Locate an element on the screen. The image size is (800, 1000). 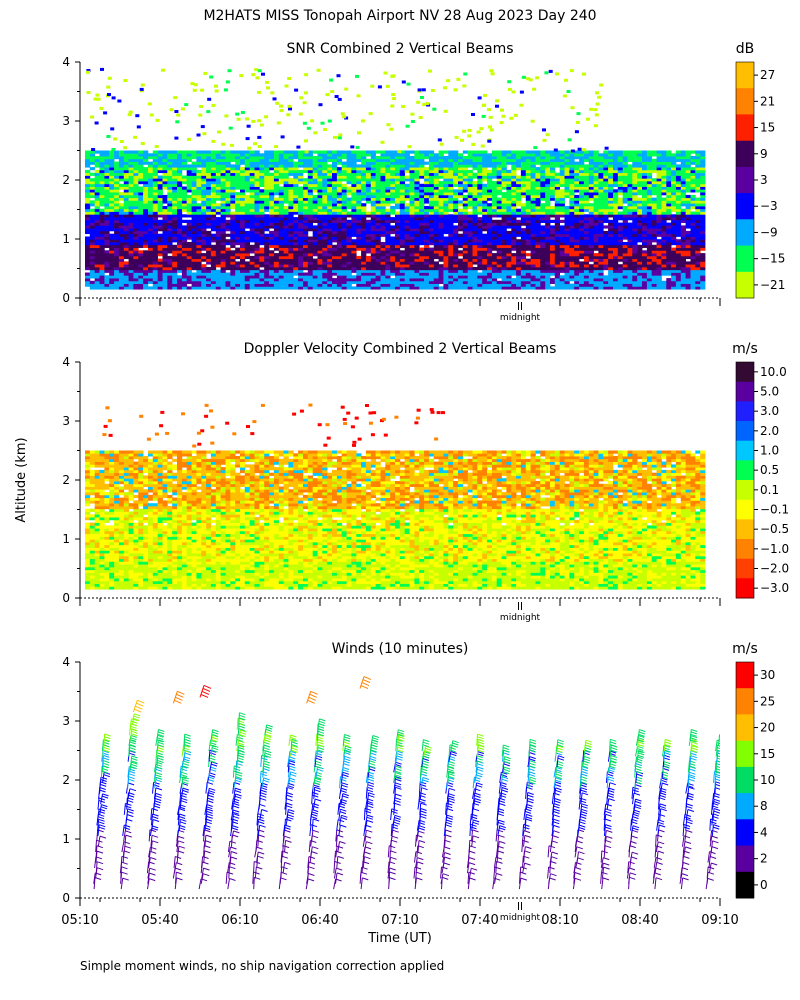
x-tick-label: 05:40 is located at coordinates (159, 920).